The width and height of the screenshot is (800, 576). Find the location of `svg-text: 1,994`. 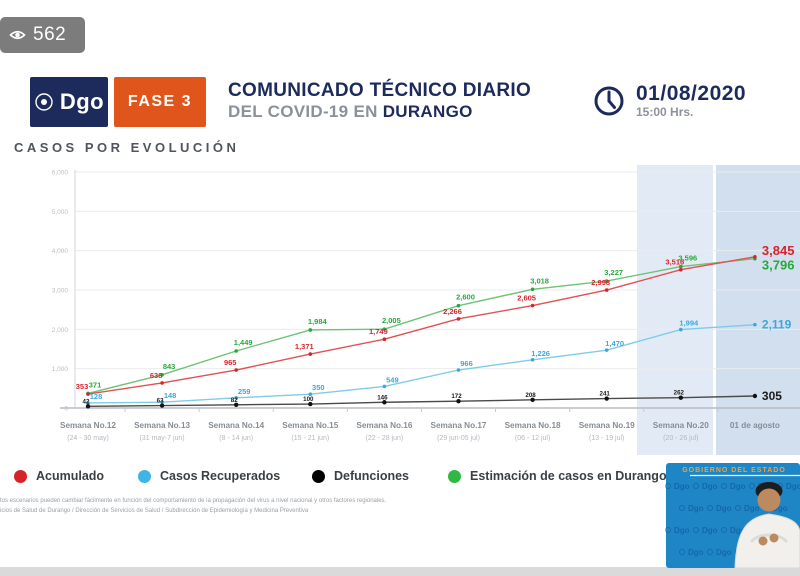

svg-text: 1,994 is located at coordinates (689, 323).